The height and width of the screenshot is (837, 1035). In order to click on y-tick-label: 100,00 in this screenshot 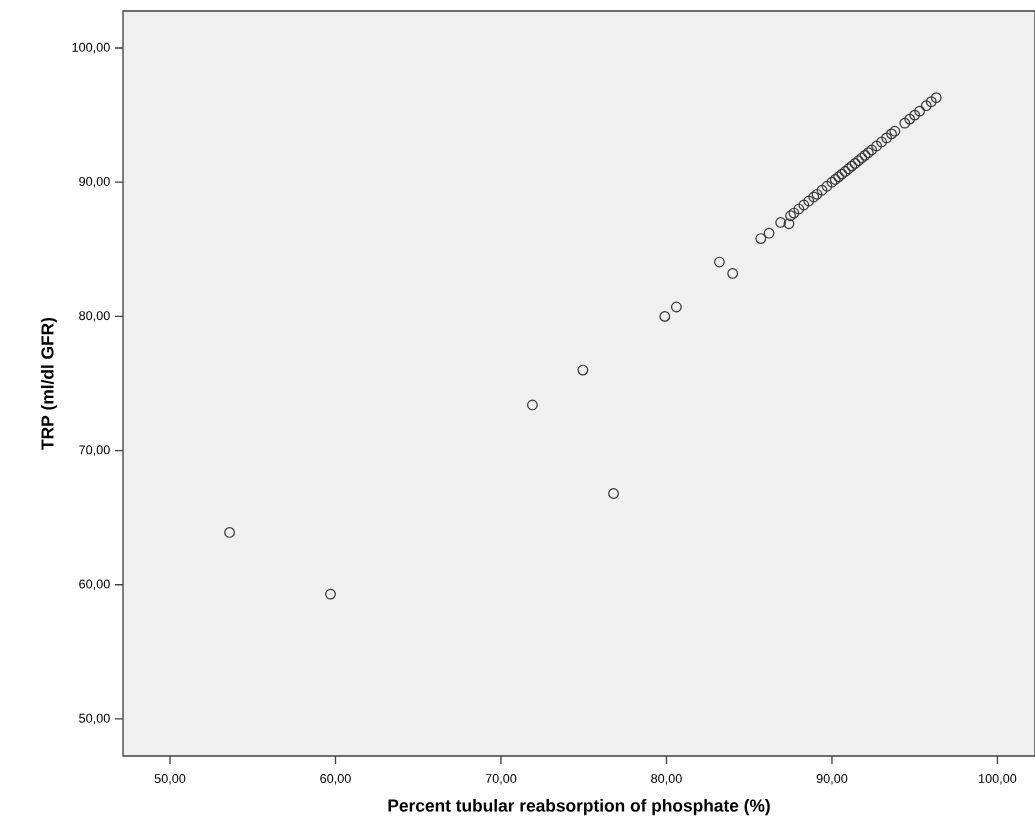, I will do `click(91, 48)`.